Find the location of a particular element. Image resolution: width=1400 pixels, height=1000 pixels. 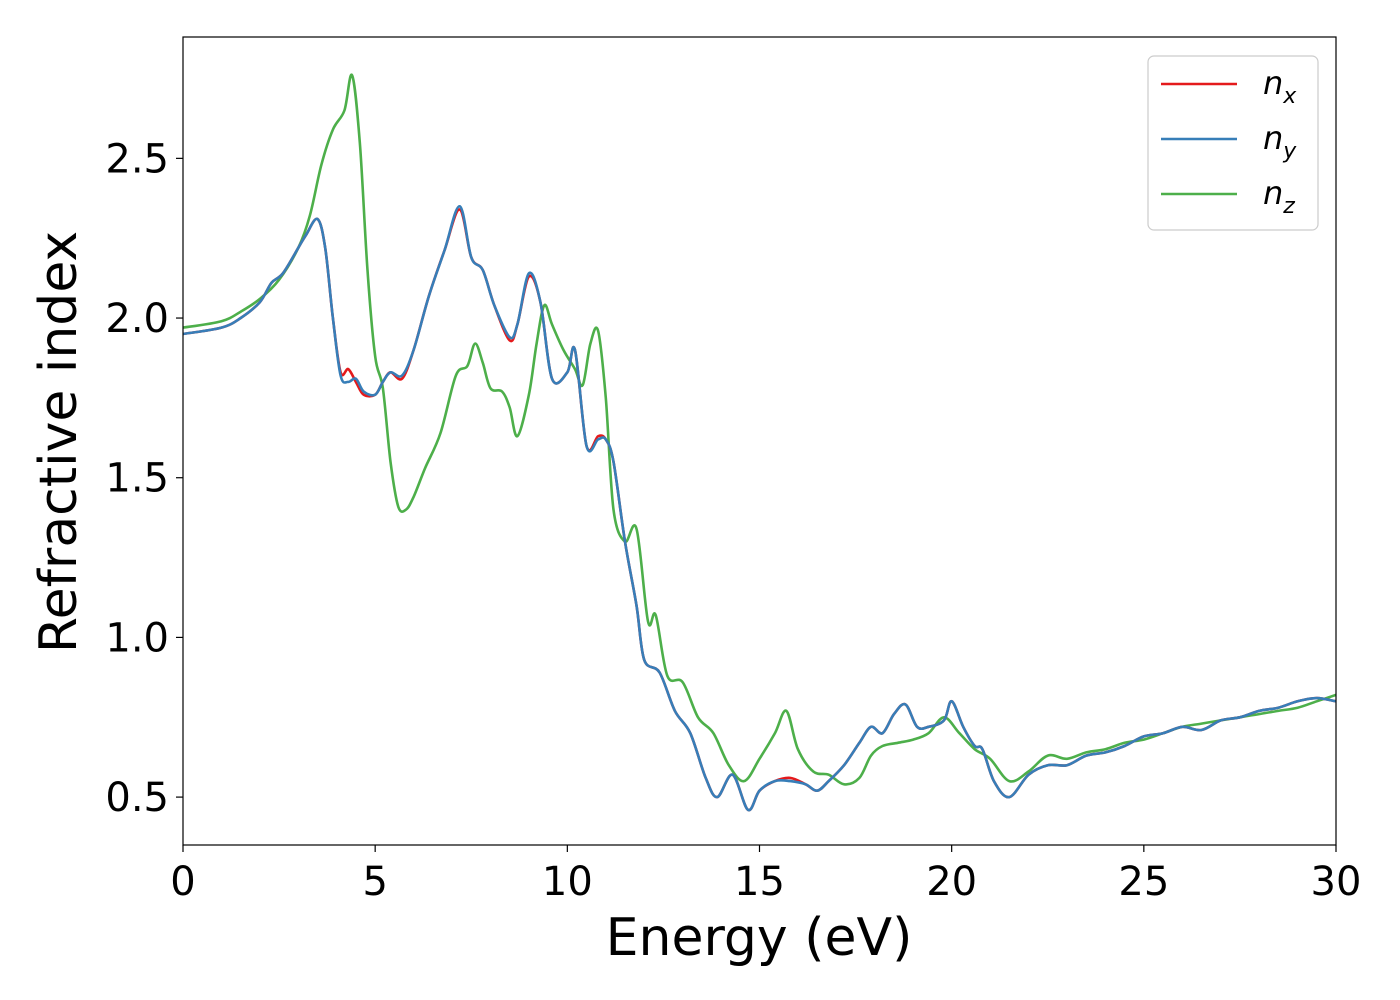

x-axis-title: Energy (eV) is located at coordinates (759, 938).